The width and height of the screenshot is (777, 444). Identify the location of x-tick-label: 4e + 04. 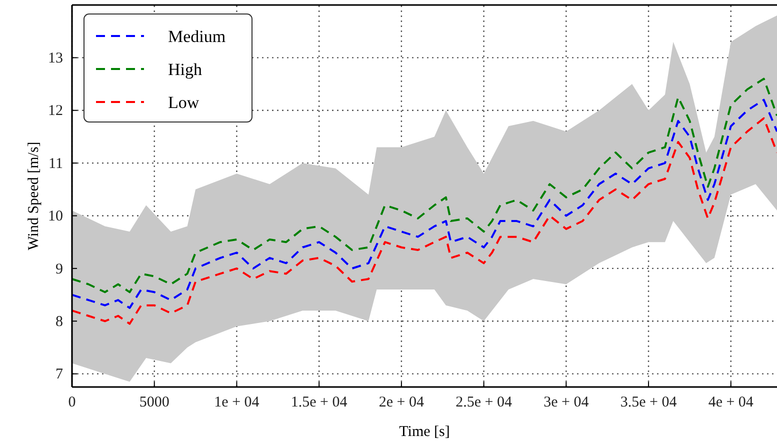
(731, 402).